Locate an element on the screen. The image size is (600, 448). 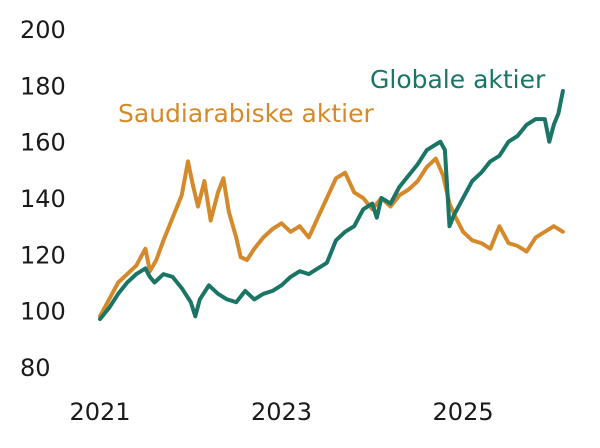
x-tick-label: 2025 is located at coordinates (463, 412).